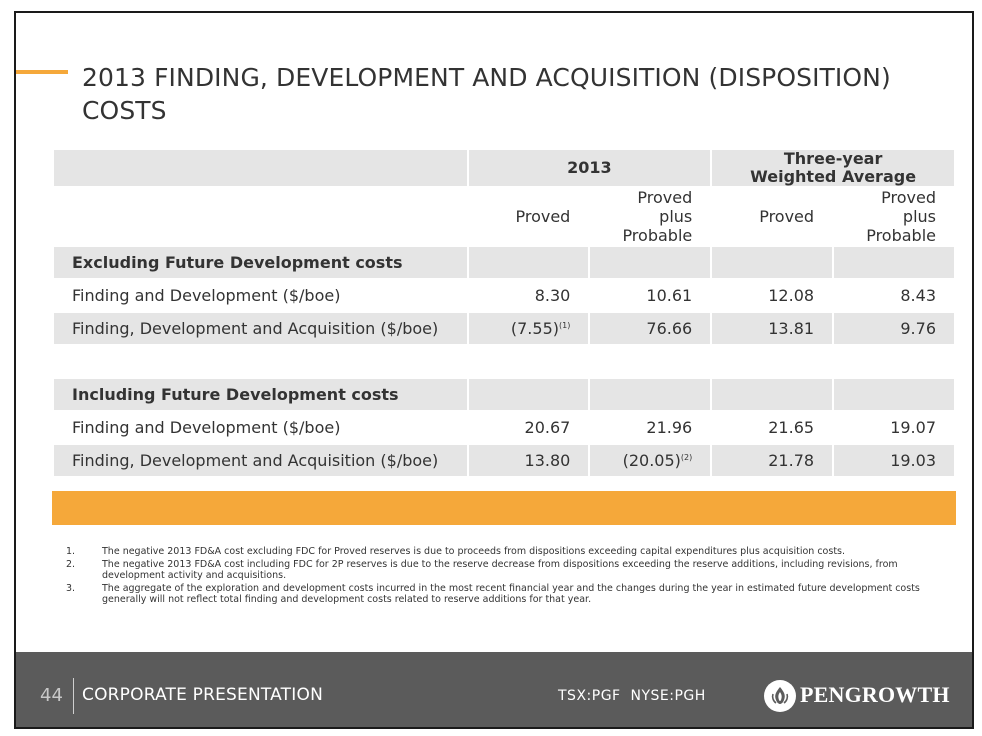 Image resolution: width=982 pixels, height=736 pixels. I want to click on subheader-3yr-proved: Proved, so click(772, 216).